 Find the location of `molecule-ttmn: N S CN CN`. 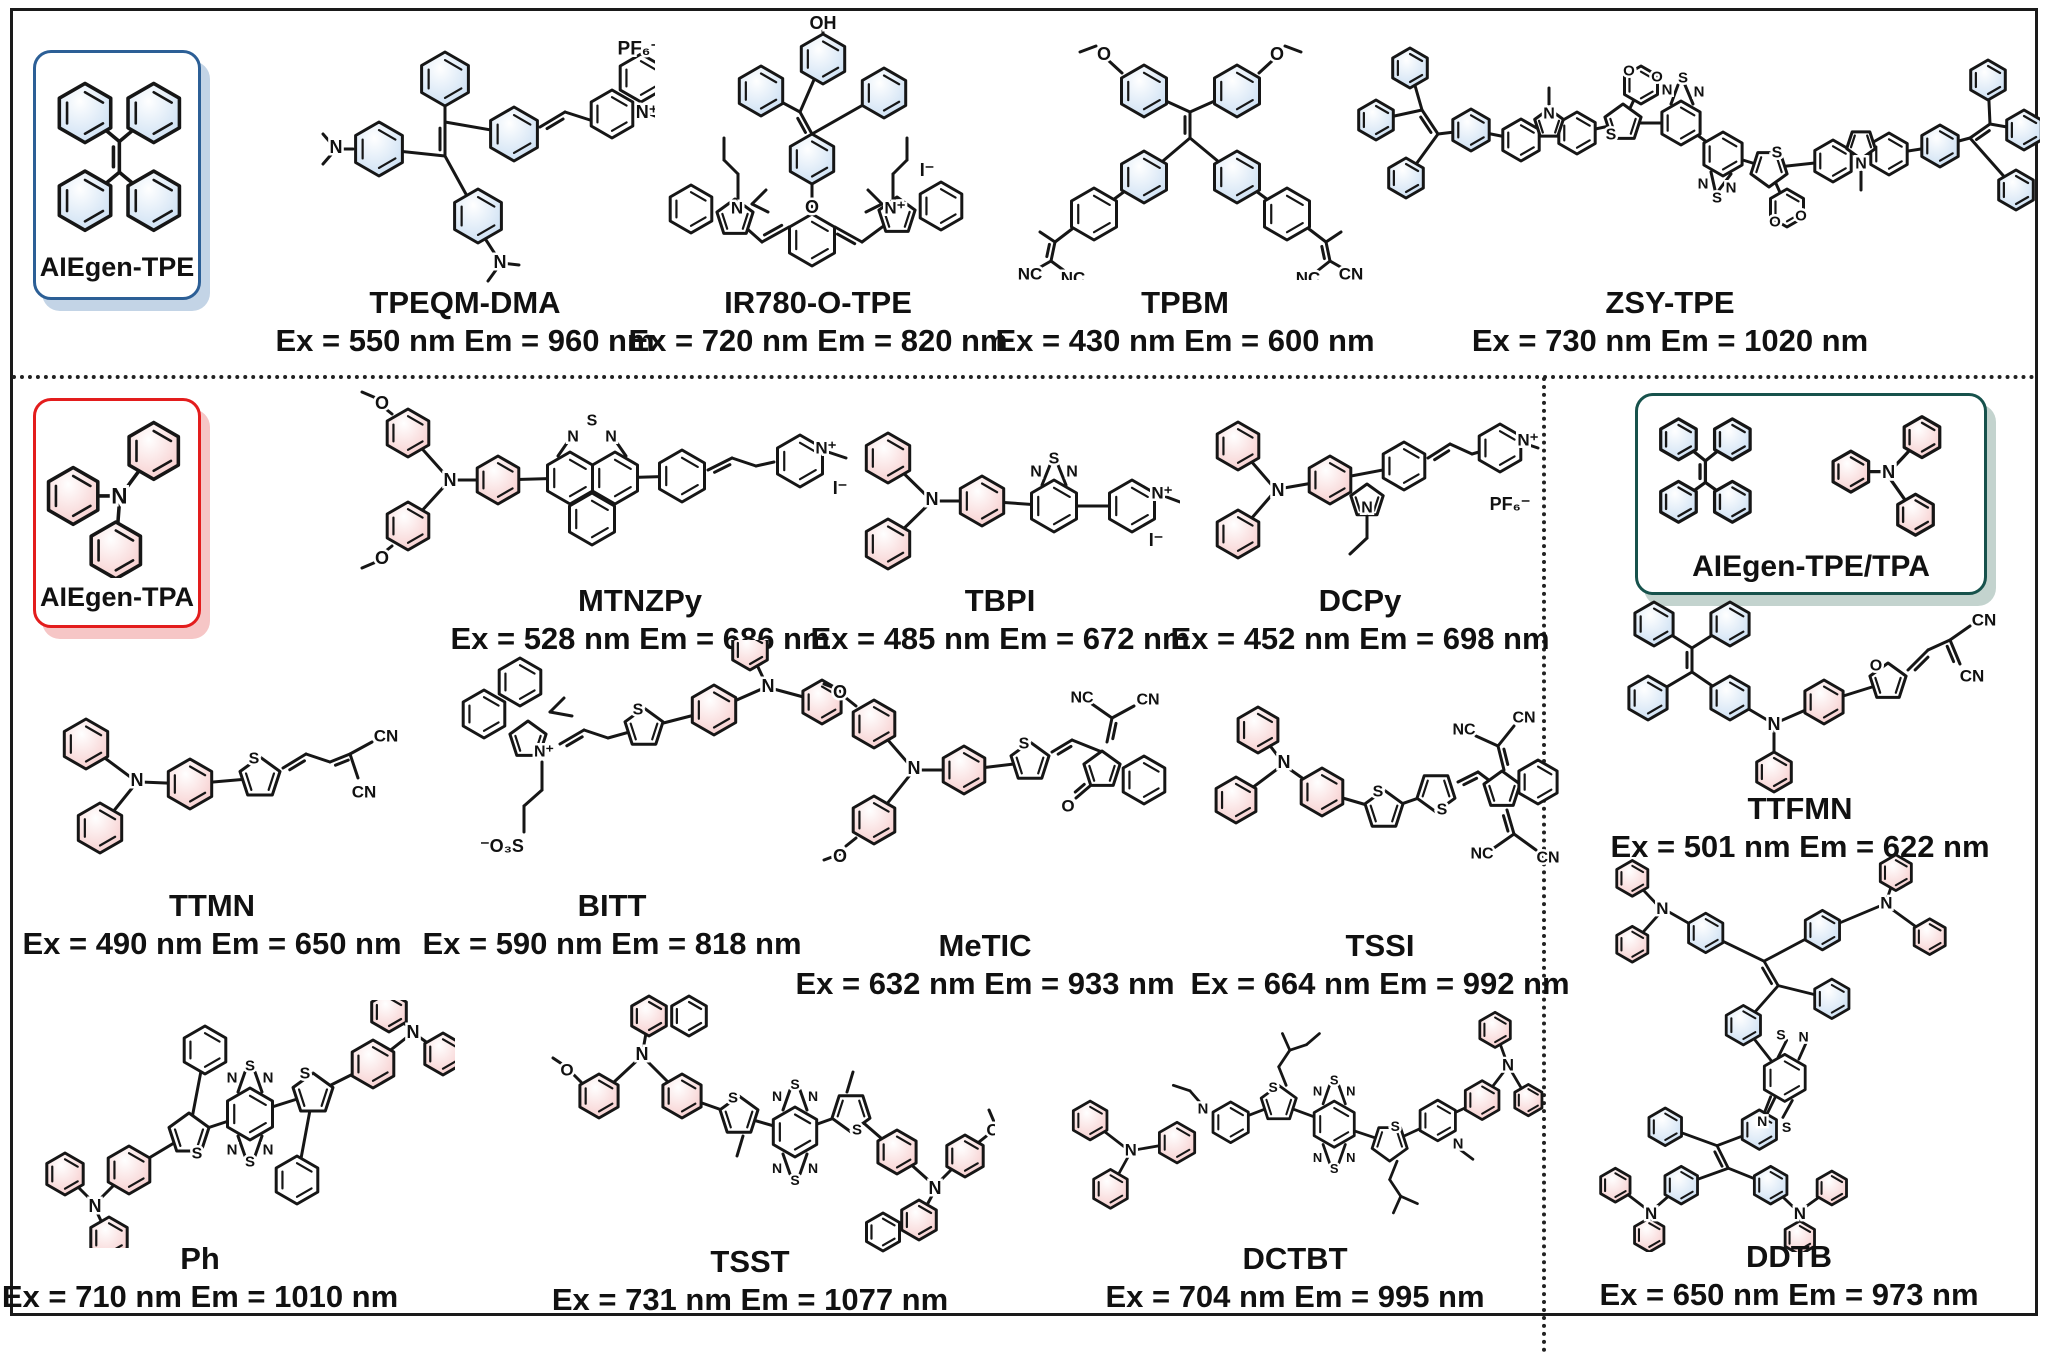

molecule-ttmn: N S CN CN is located at coordinates (231, 786).